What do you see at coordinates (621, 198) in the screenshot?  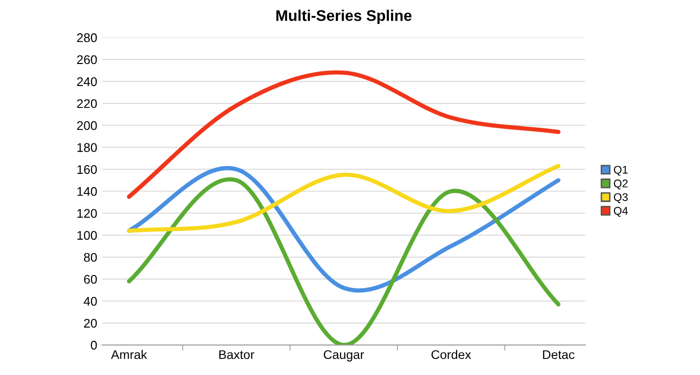 I see `legend-label: Q3` at bounding box center [621, 198].